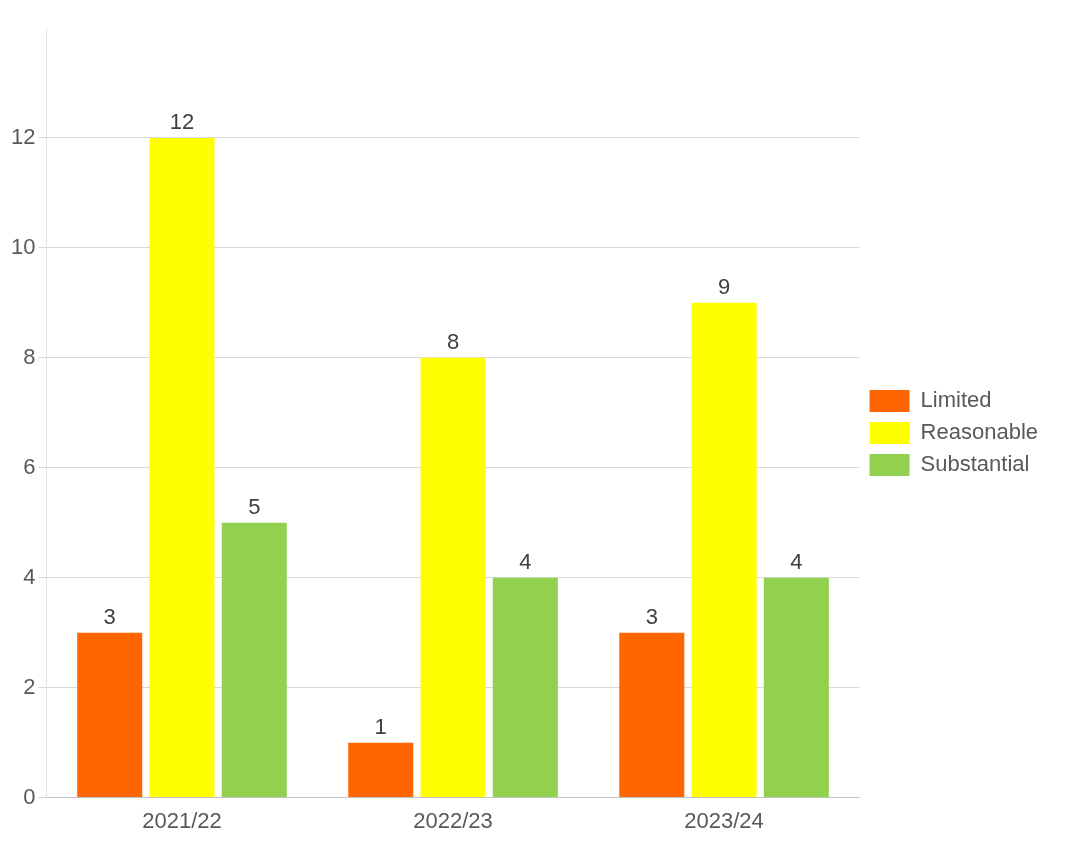 This screenshot has width=1071, height=855. Describe the element at coordinates (182, 122) in the screenshot. I see `data-label: 12` at that location.